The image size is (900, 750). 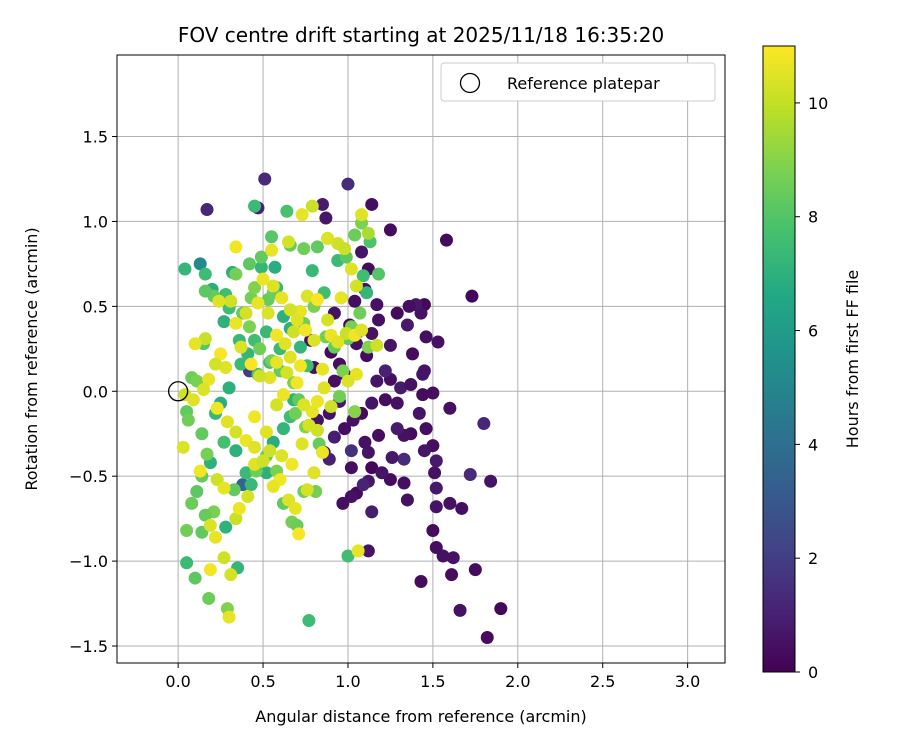 What do you see at coordinates (583, 83) in the screenshot?
I see `legend-label: Reference platepar` at bounding box center [583, 83].